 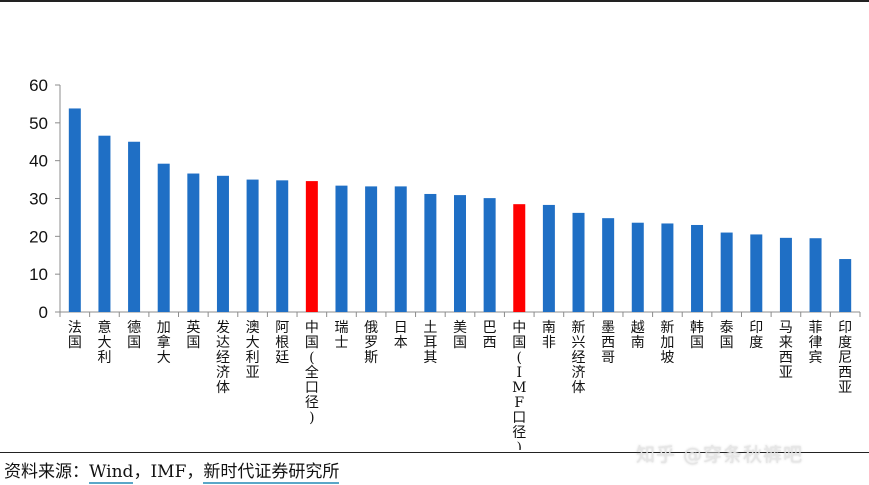 What do you see at coordinates (341, 335) in the screenshot?
I see `x-category-label: 瑞士` at bounding box center [341, 335].